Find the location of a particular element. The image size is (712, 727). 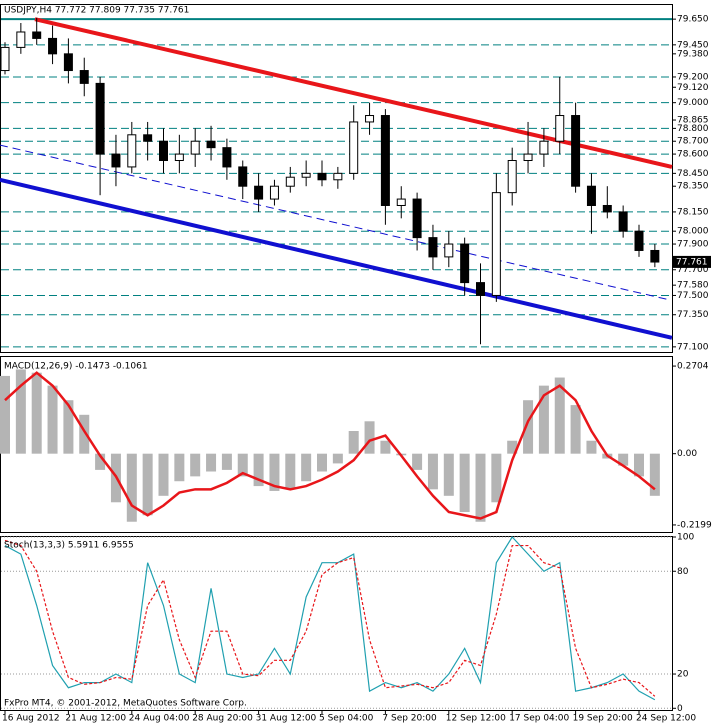

x-tick-label: 19 Sep 20:00 is located at coordinates (603, 719).